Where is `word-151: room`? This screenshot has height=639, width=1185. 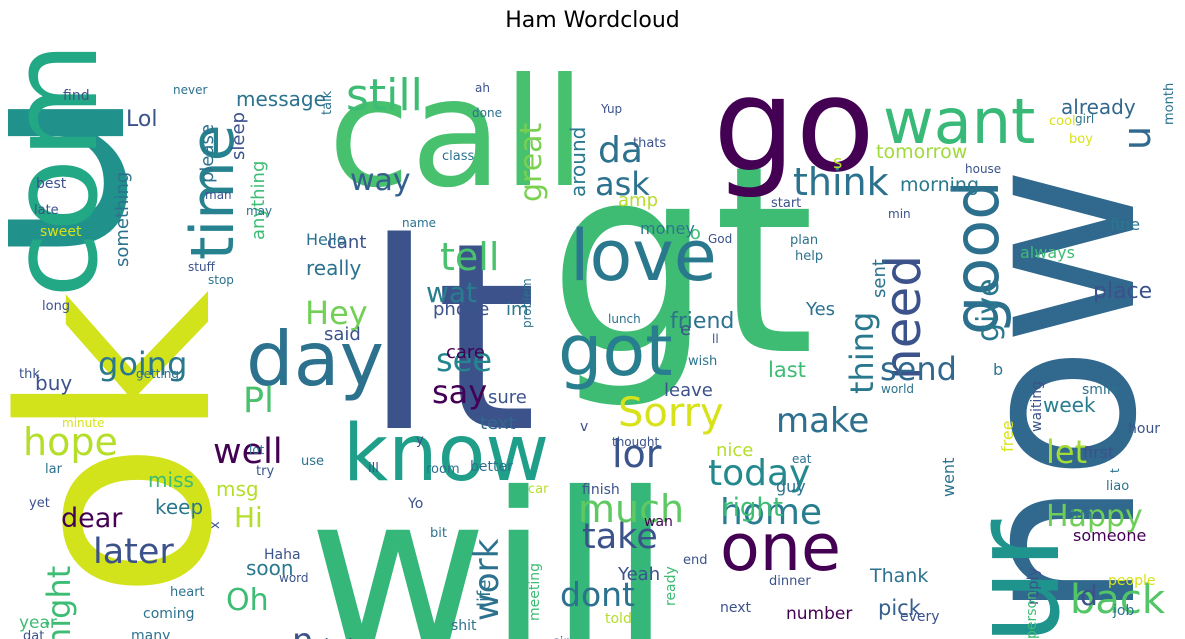 word-151: room is located at coordinates (443, 469).